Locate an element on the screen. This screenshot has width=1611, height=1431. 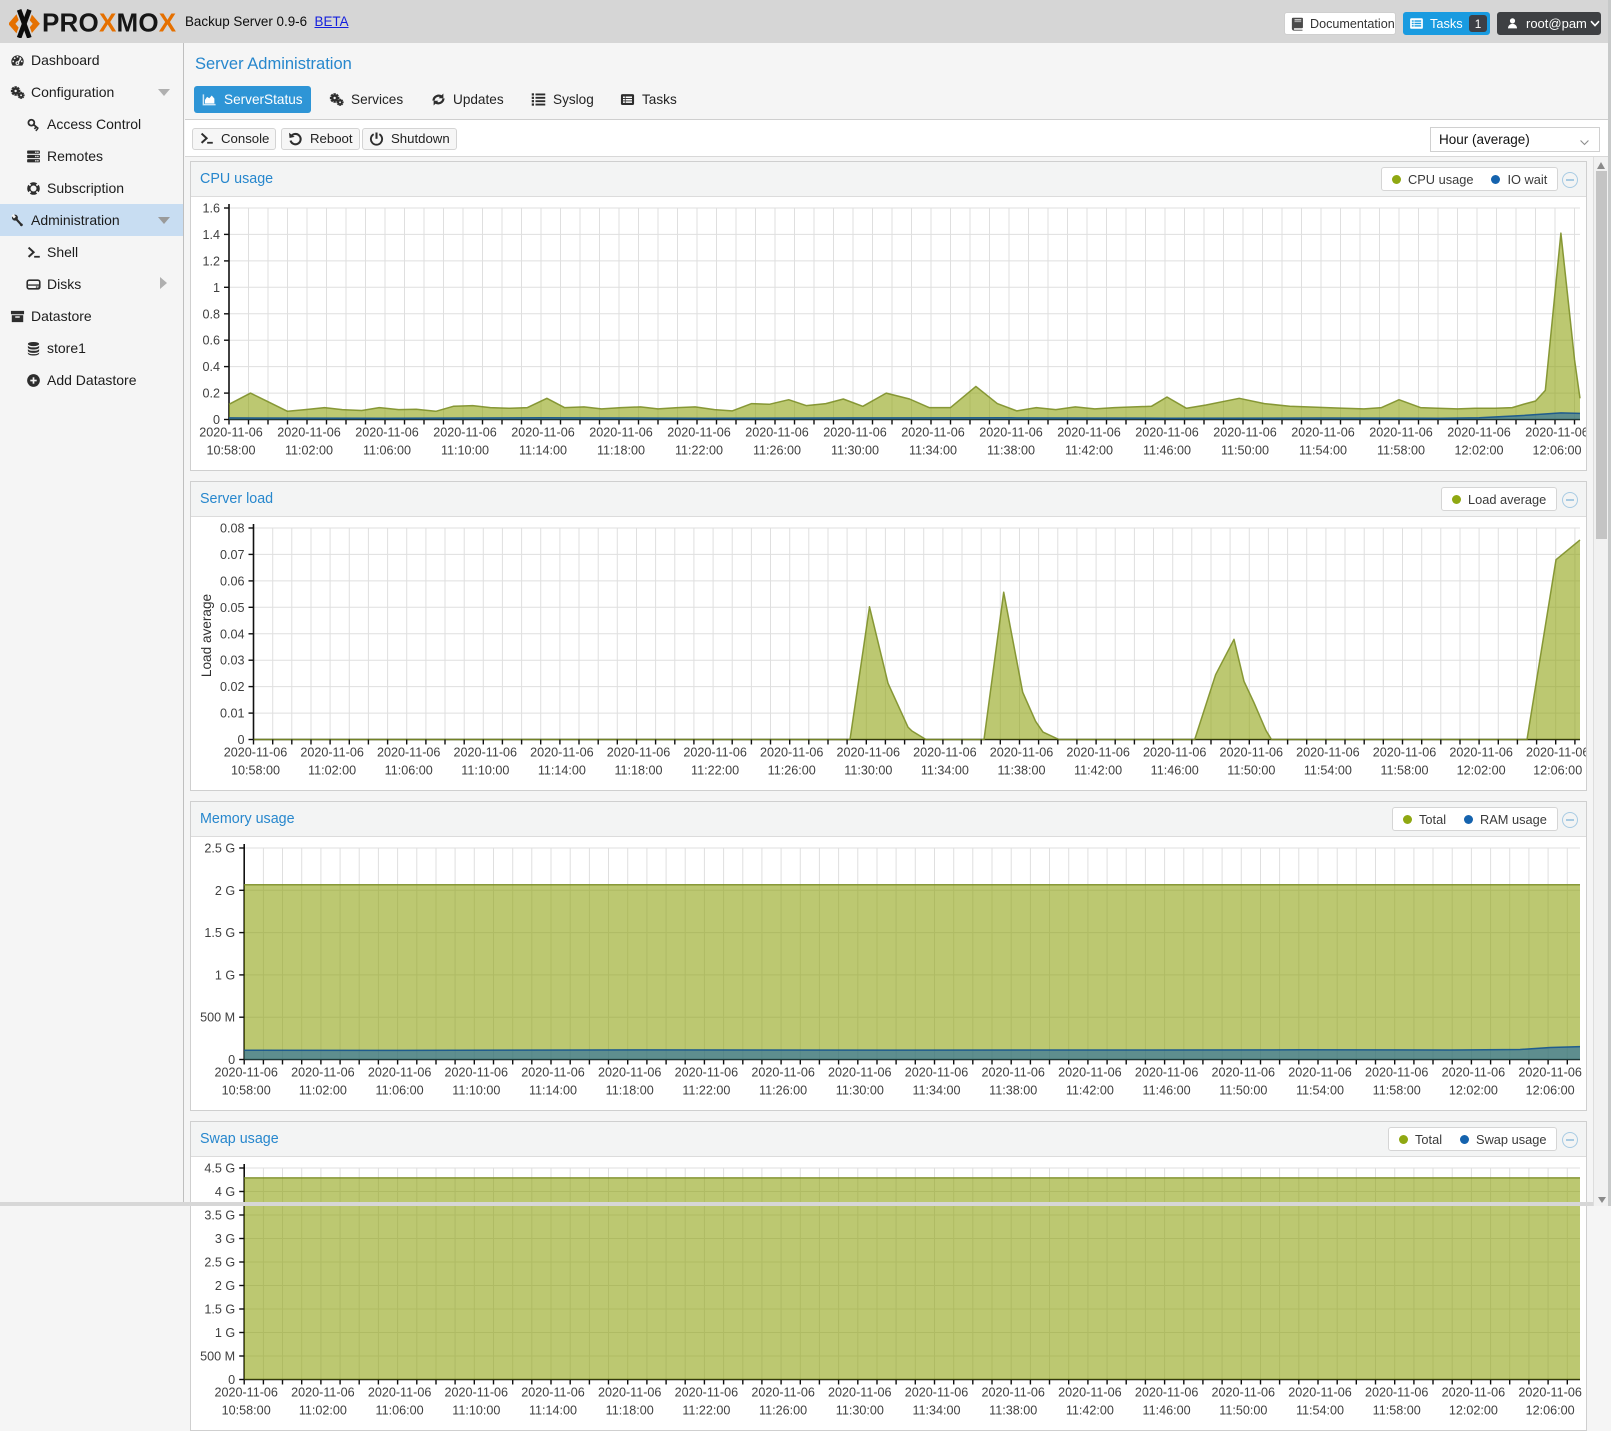
svg-text: 4 G is located at coordinates (225, 1192).